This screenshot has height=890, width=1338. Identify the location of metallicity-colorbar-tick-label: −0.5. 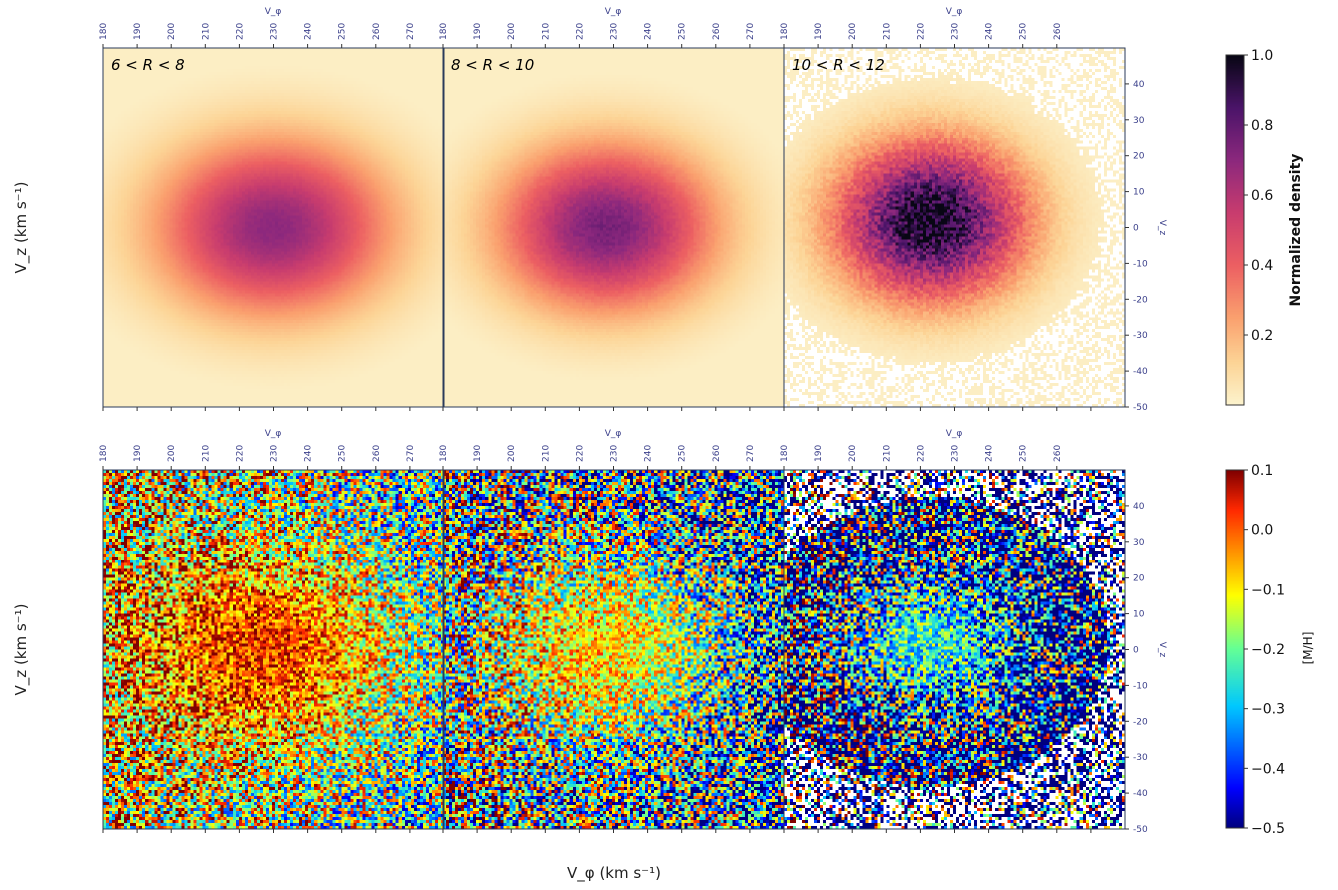
(1268, 829).